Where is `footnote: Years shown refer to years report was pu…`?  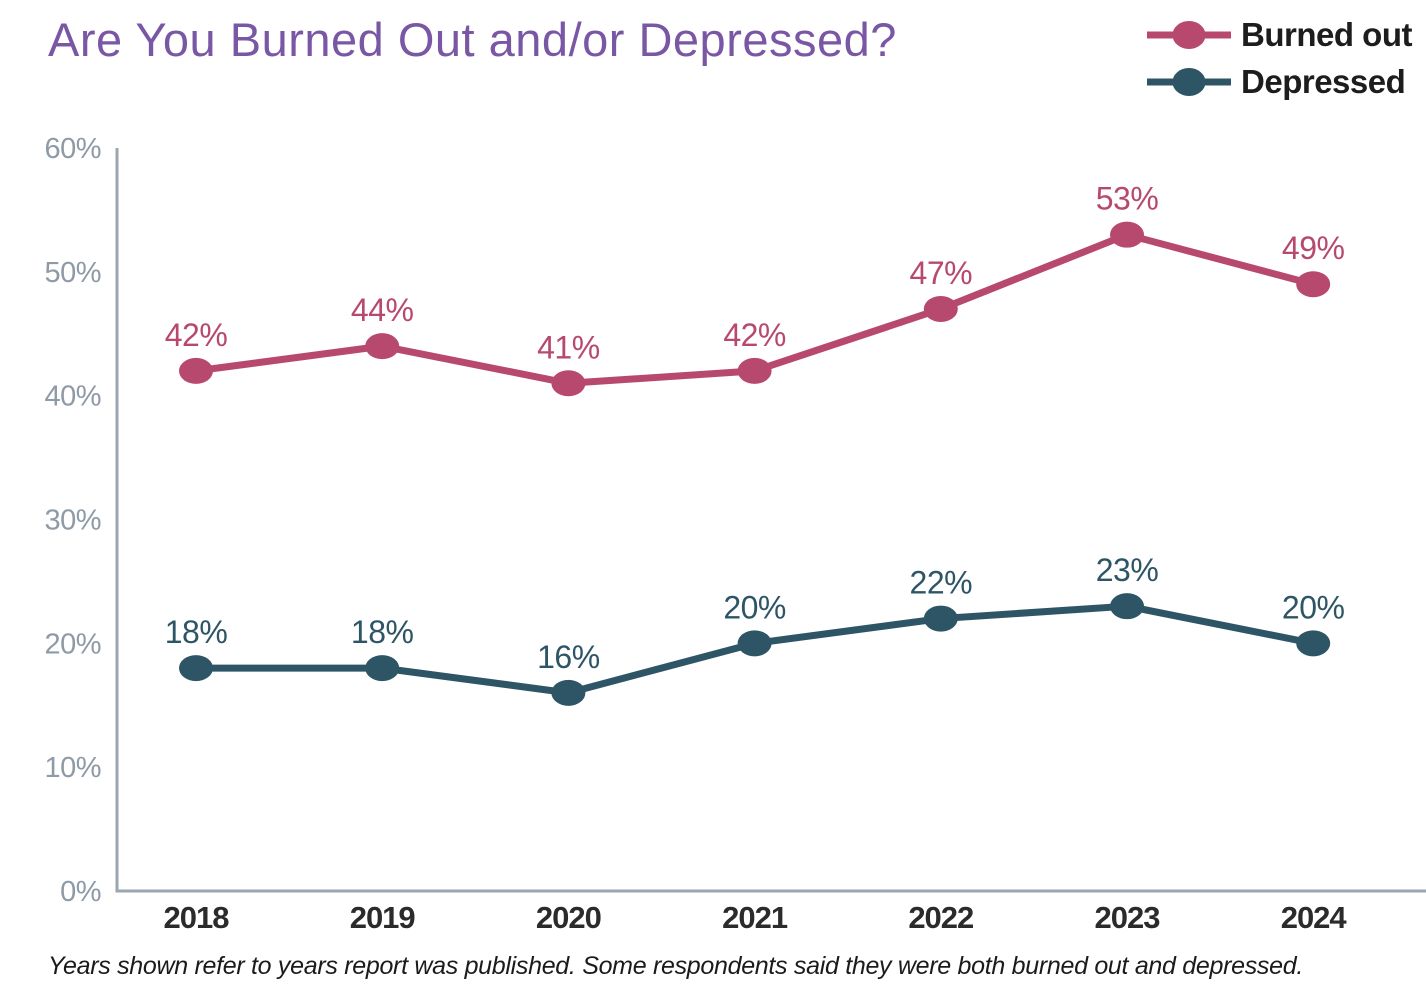 footnote: Years shown refer to years report was pu… is located at coordinates (675, 966).